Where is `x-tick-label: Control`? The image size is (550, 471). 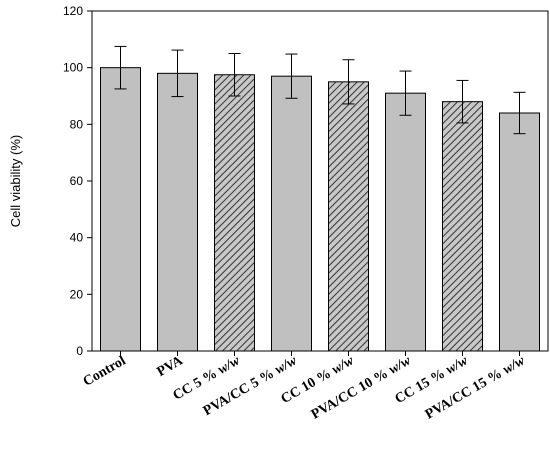 x-tick-label: Control is located at coordinates (105, 371).